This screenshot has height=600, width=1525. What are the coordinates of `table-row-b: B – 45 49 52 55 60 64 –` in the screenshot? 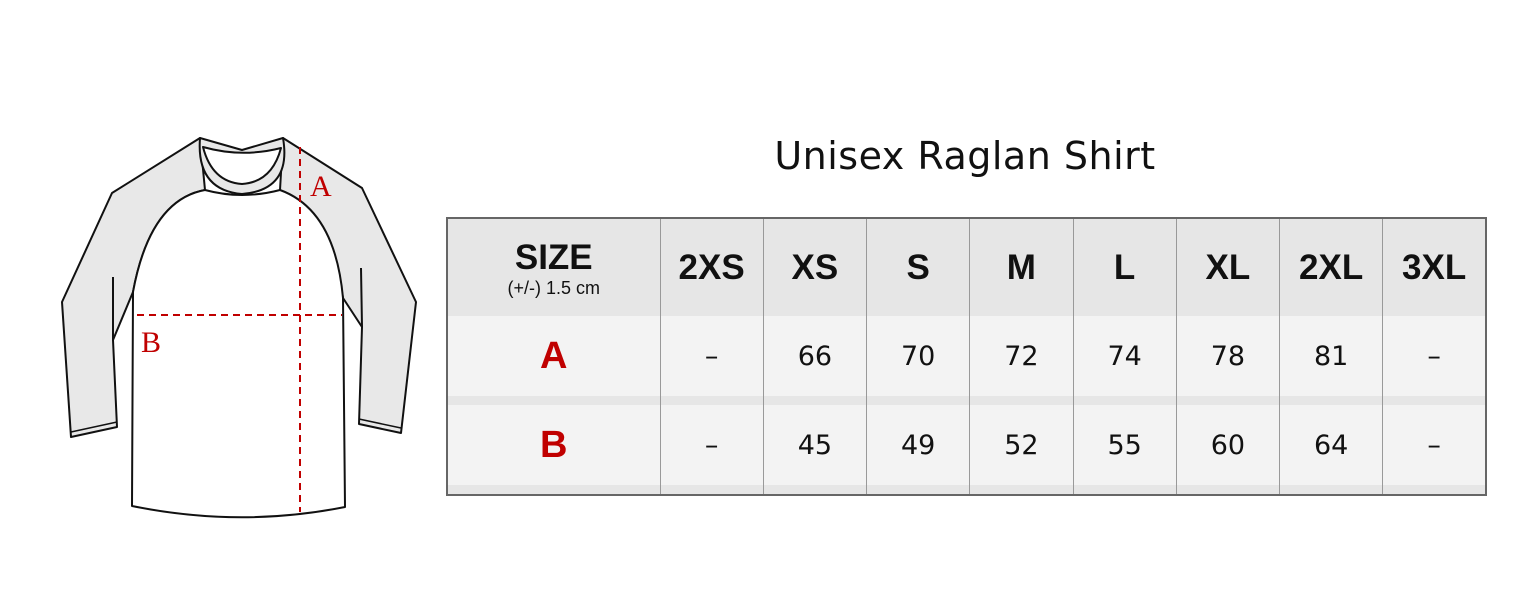 It's located at (966, 445).